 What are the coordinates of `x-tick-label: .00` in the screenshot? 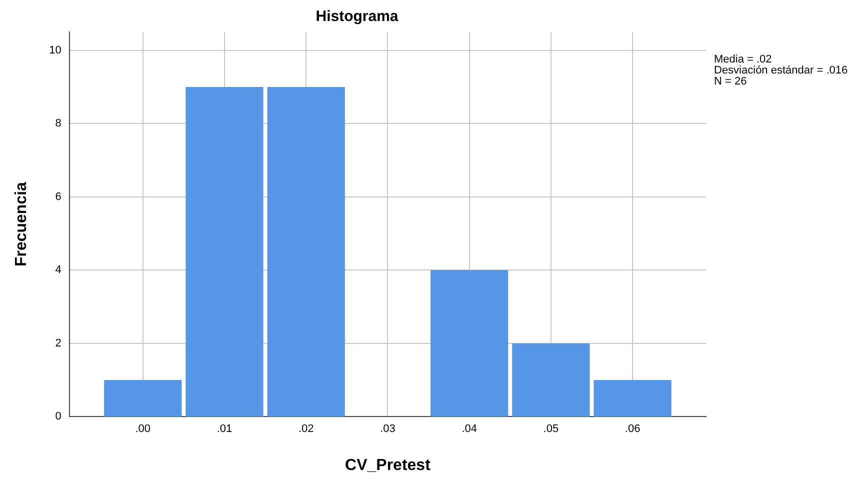 It's located at (143, 429).